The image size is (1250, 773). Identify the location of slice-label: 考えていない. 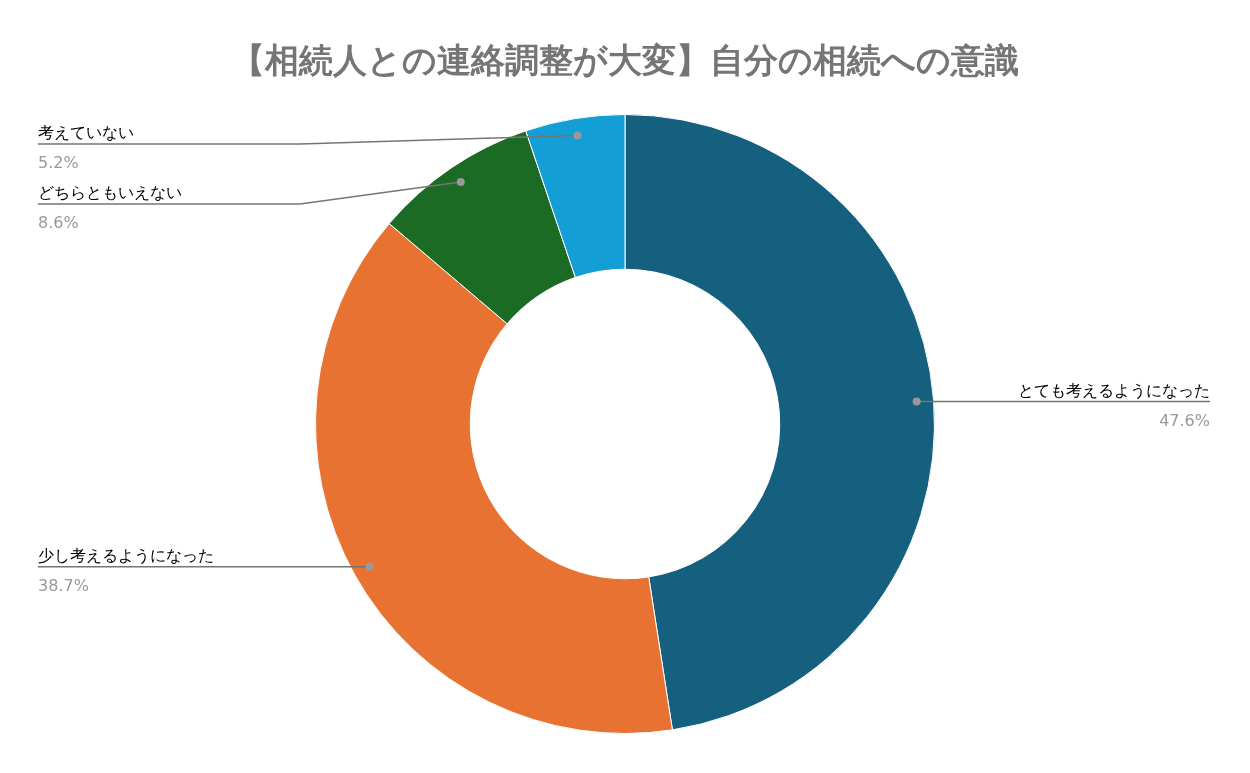
(86, 132).